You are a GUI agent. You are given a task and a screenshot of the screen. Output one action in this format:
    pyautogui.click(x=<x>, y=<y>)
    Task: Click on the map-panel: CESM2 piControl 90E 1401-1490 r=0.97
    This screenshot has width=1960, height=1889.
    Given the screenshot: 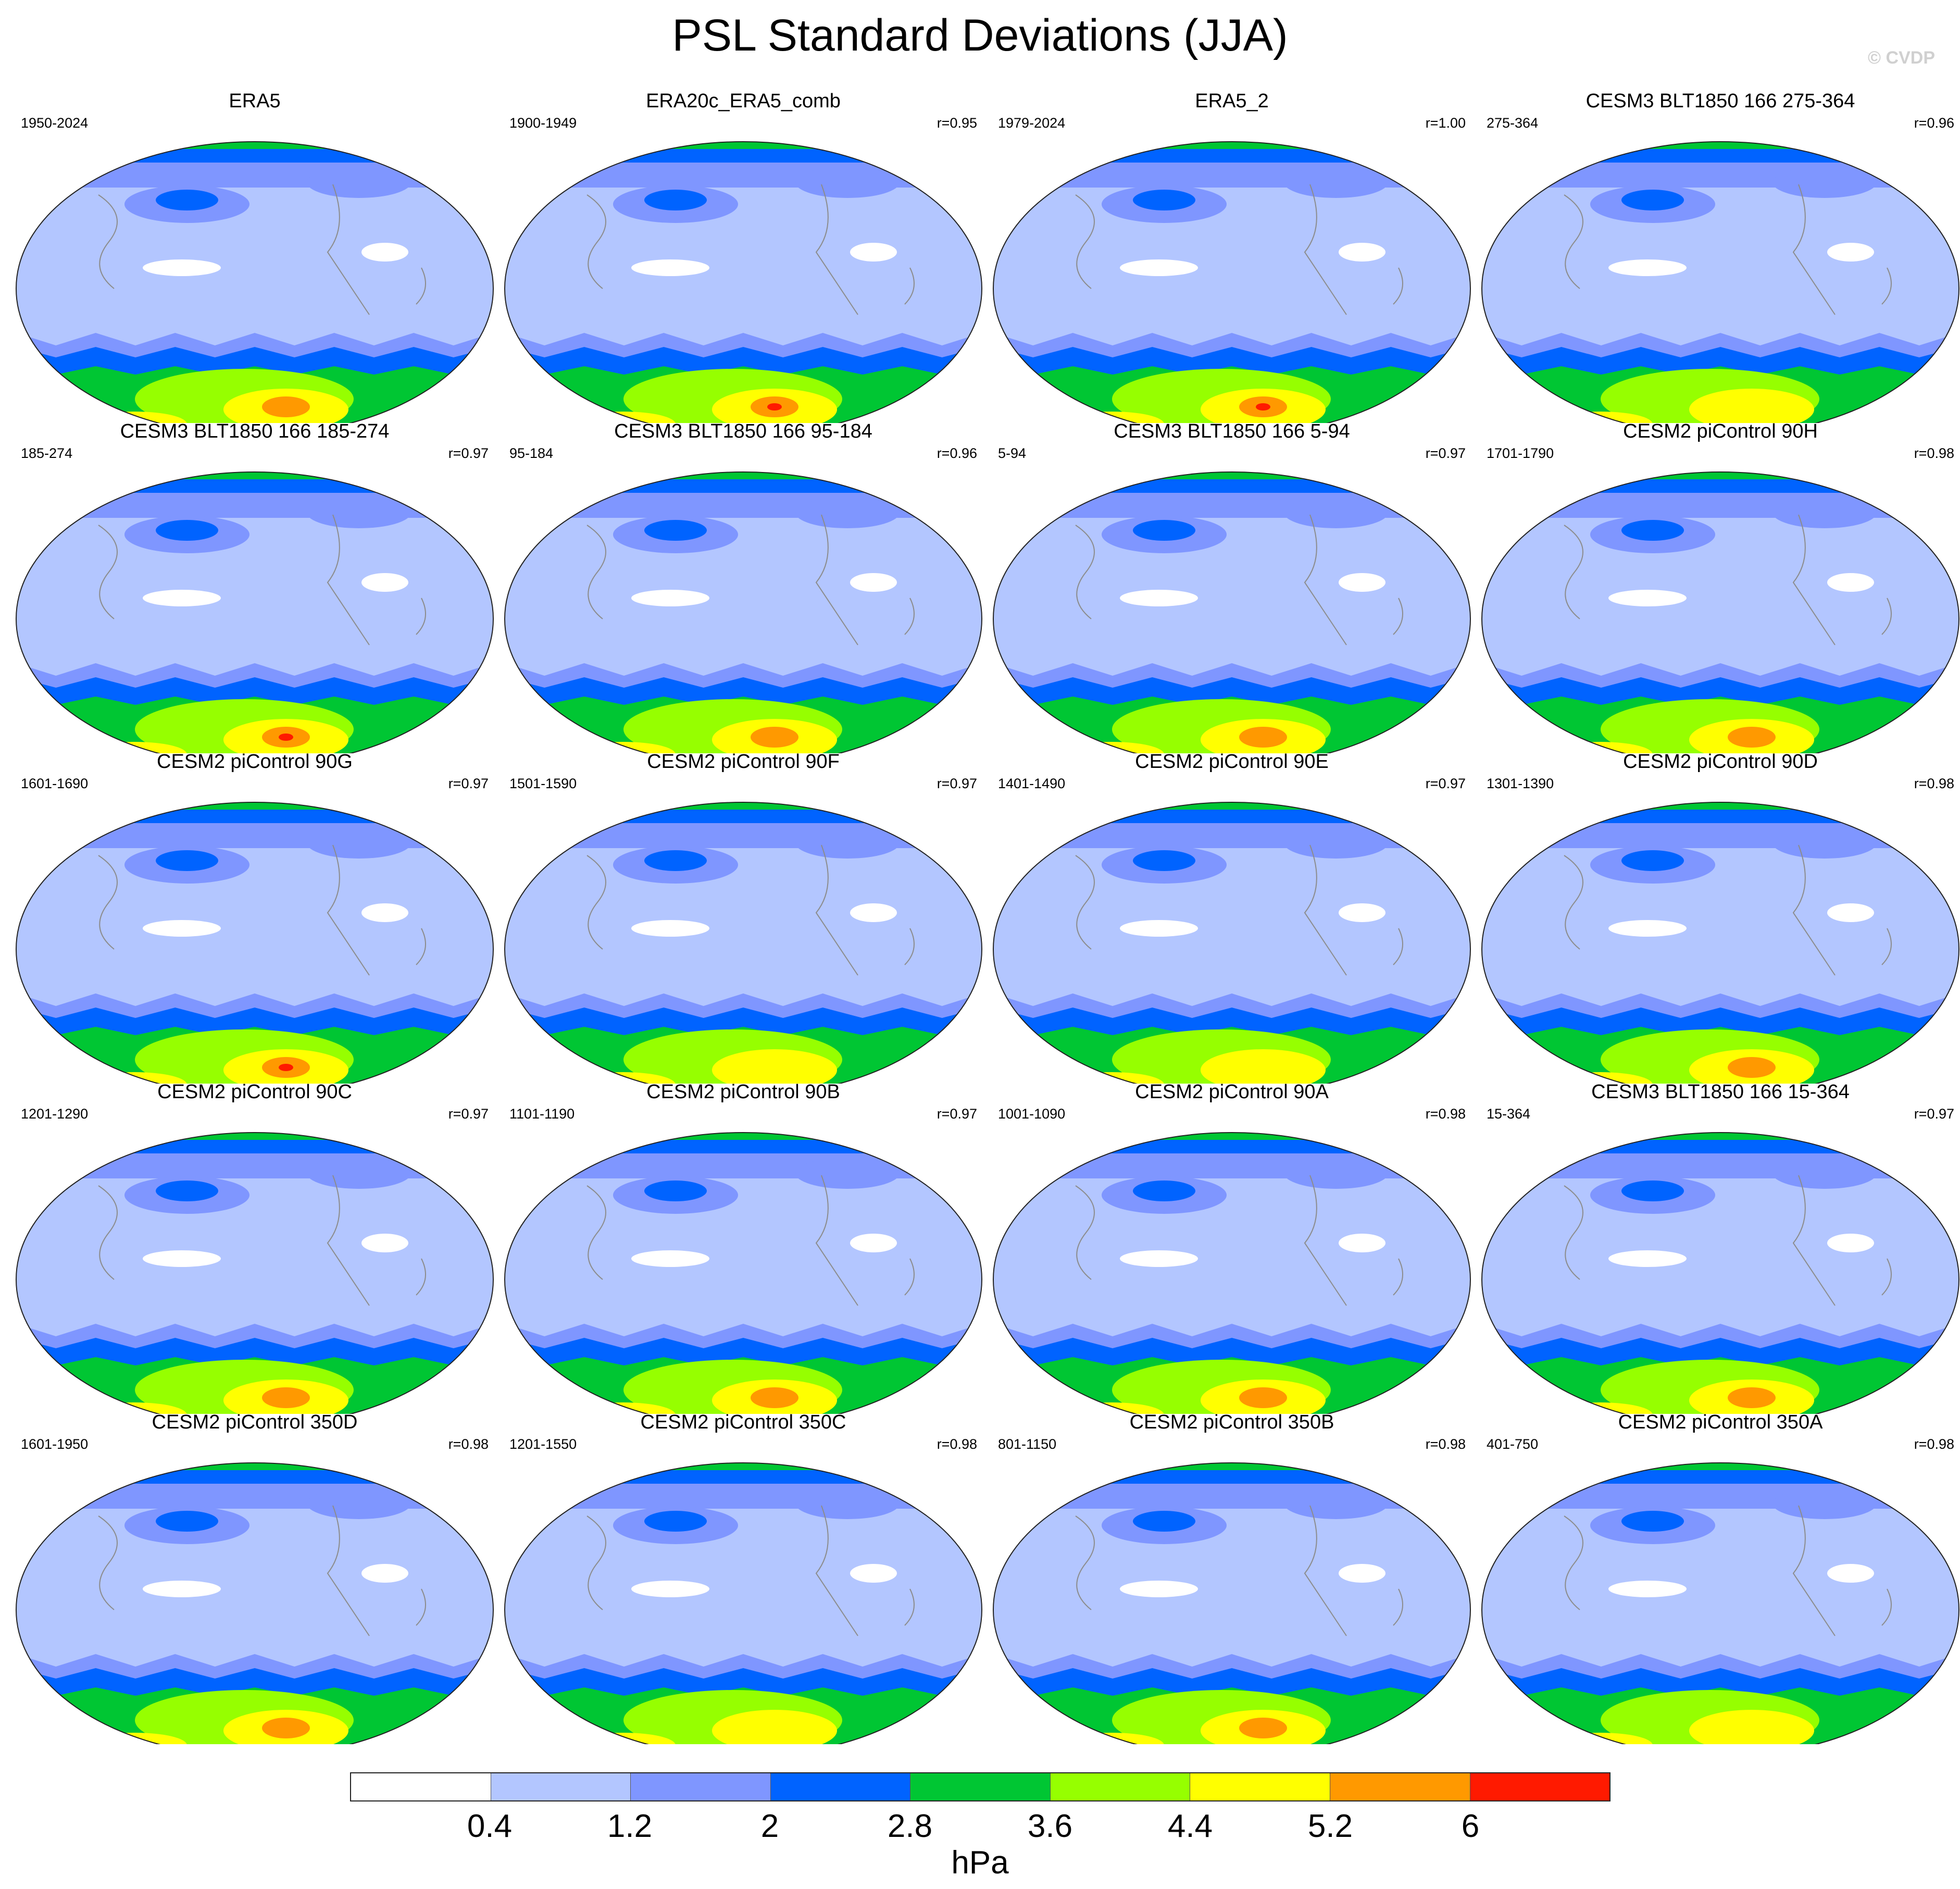 What is the action you would take?
    pyautogui.click(x=1232, y=917)
    